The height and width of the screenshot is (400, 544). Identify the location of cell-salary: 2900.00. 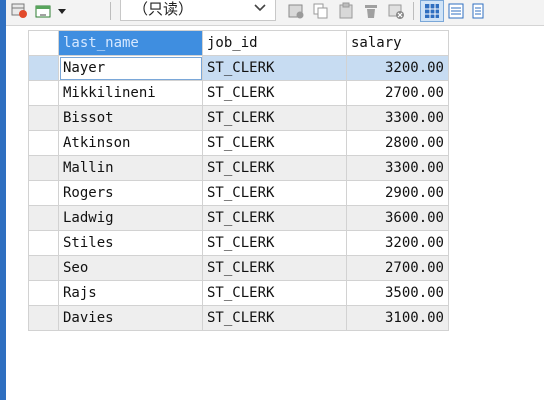
(397, 193).